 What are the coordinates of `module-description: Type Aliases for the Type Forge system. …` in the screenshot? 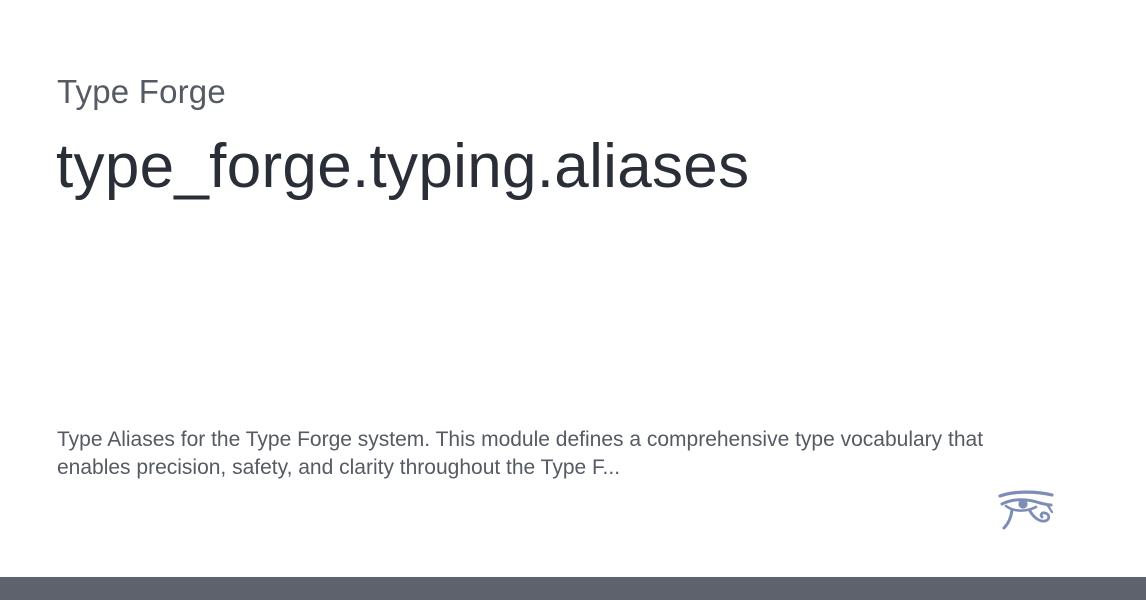 It's located at (520, 453).